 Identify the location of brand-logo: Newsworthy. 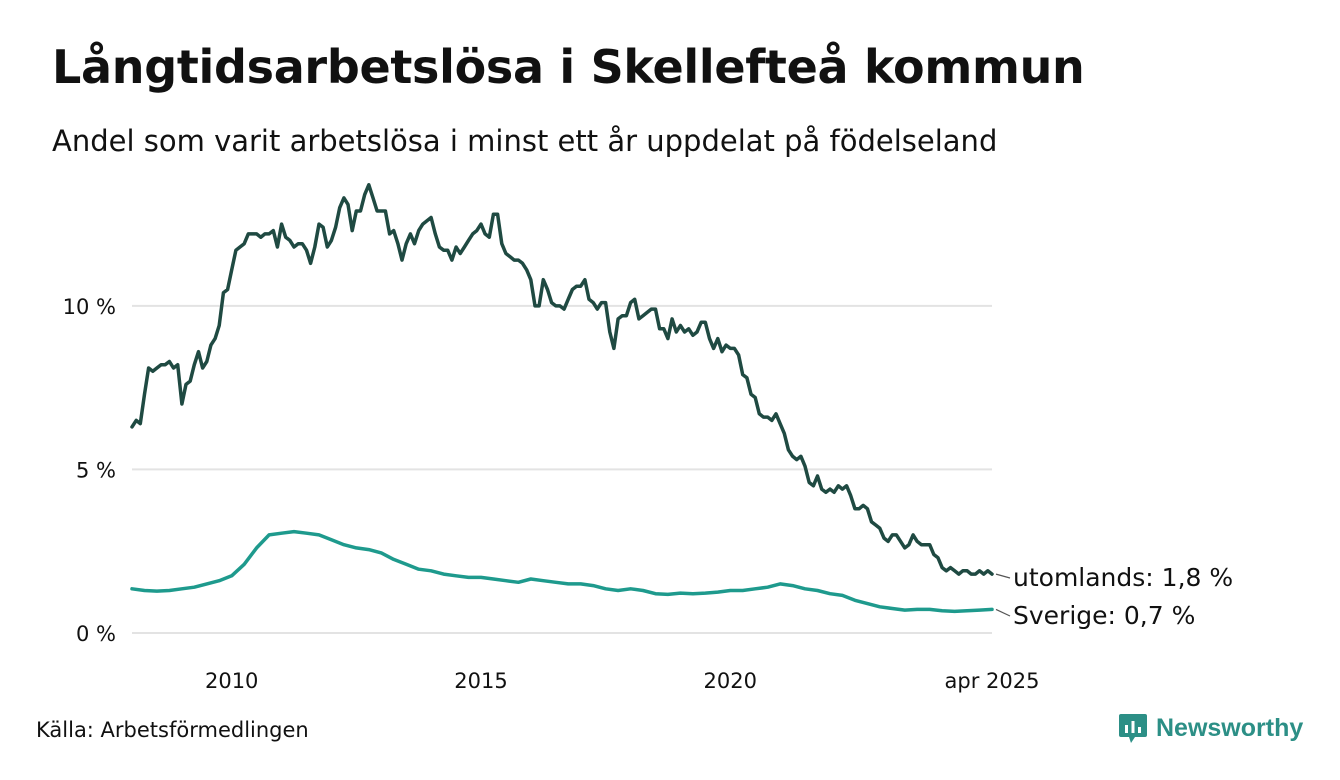
(1210, 728).